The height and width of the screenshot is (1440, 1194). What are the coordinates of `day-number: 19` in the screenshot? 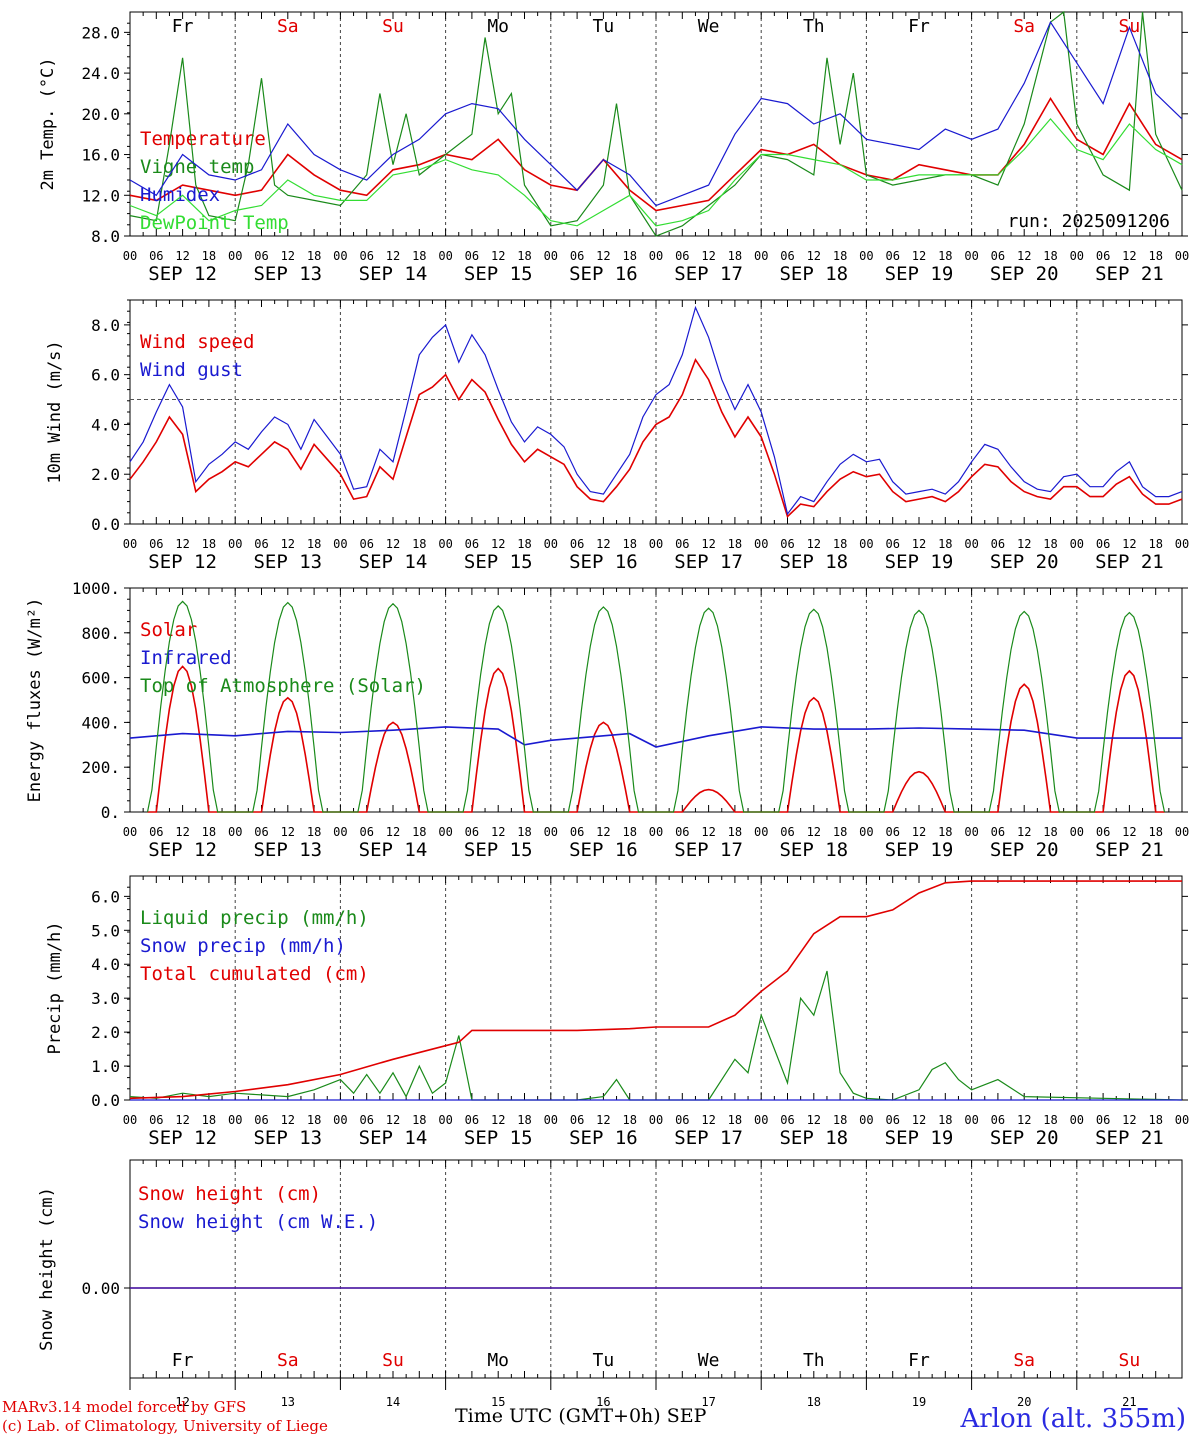 It's located at (919, 1402).